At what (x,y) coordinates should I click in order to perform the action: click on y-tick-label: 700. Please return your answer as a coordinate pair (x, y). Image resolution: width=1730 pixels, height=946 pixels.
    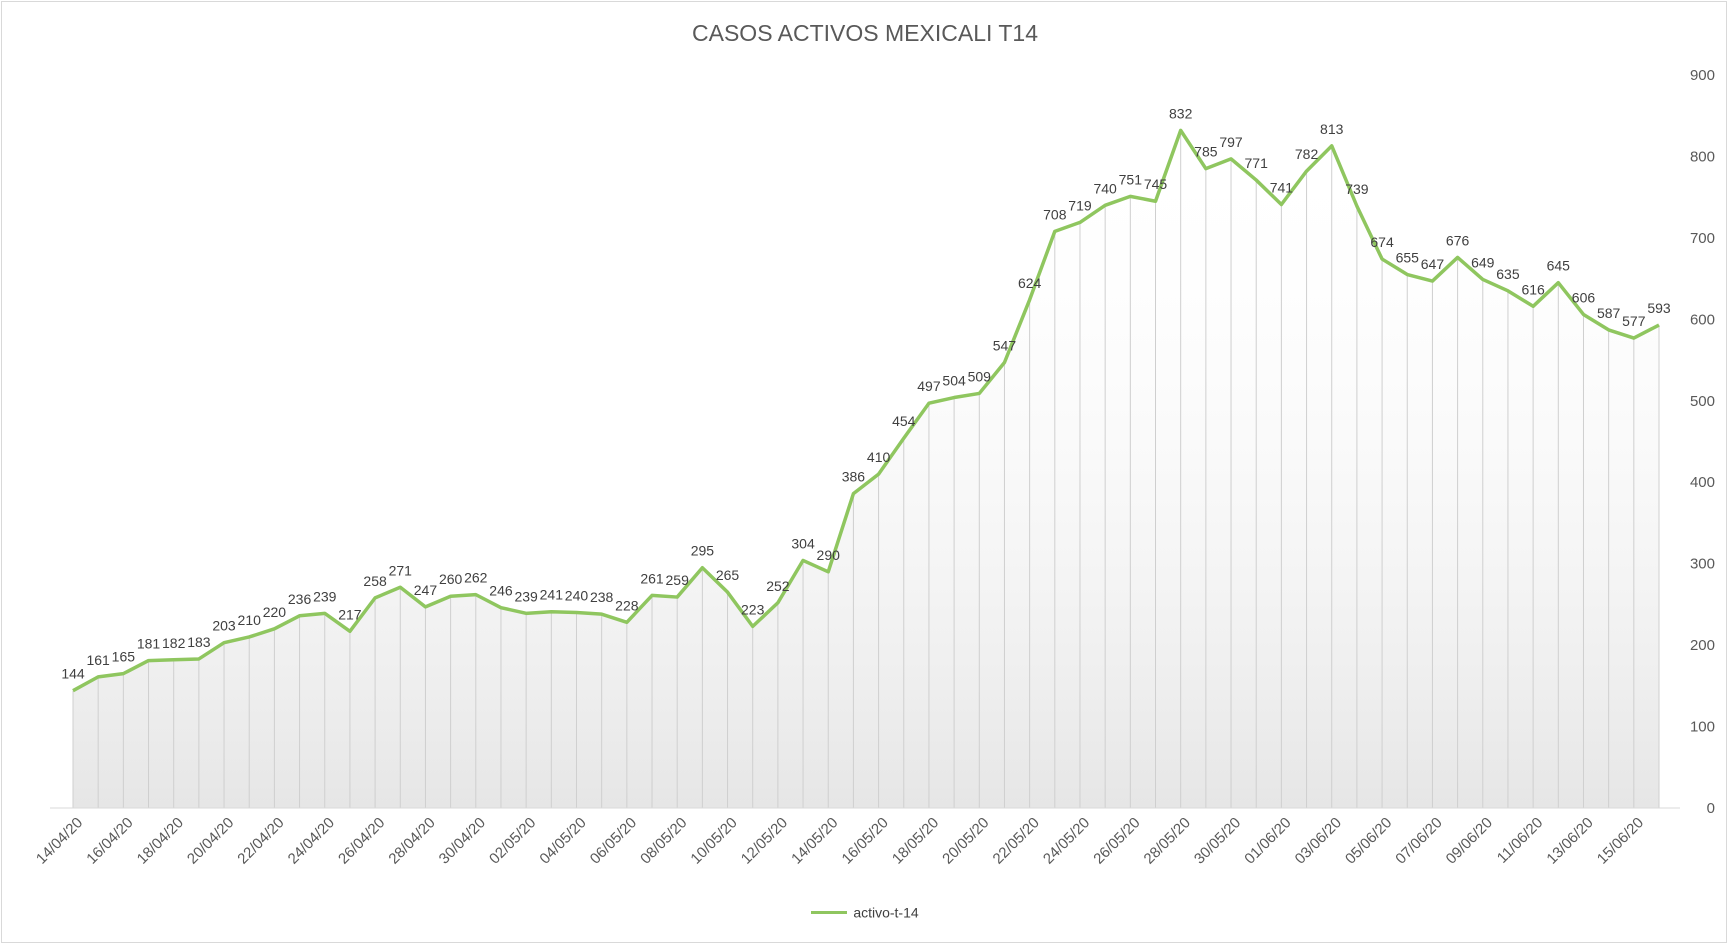
    Looking at the image, I should click on (1702, 238).